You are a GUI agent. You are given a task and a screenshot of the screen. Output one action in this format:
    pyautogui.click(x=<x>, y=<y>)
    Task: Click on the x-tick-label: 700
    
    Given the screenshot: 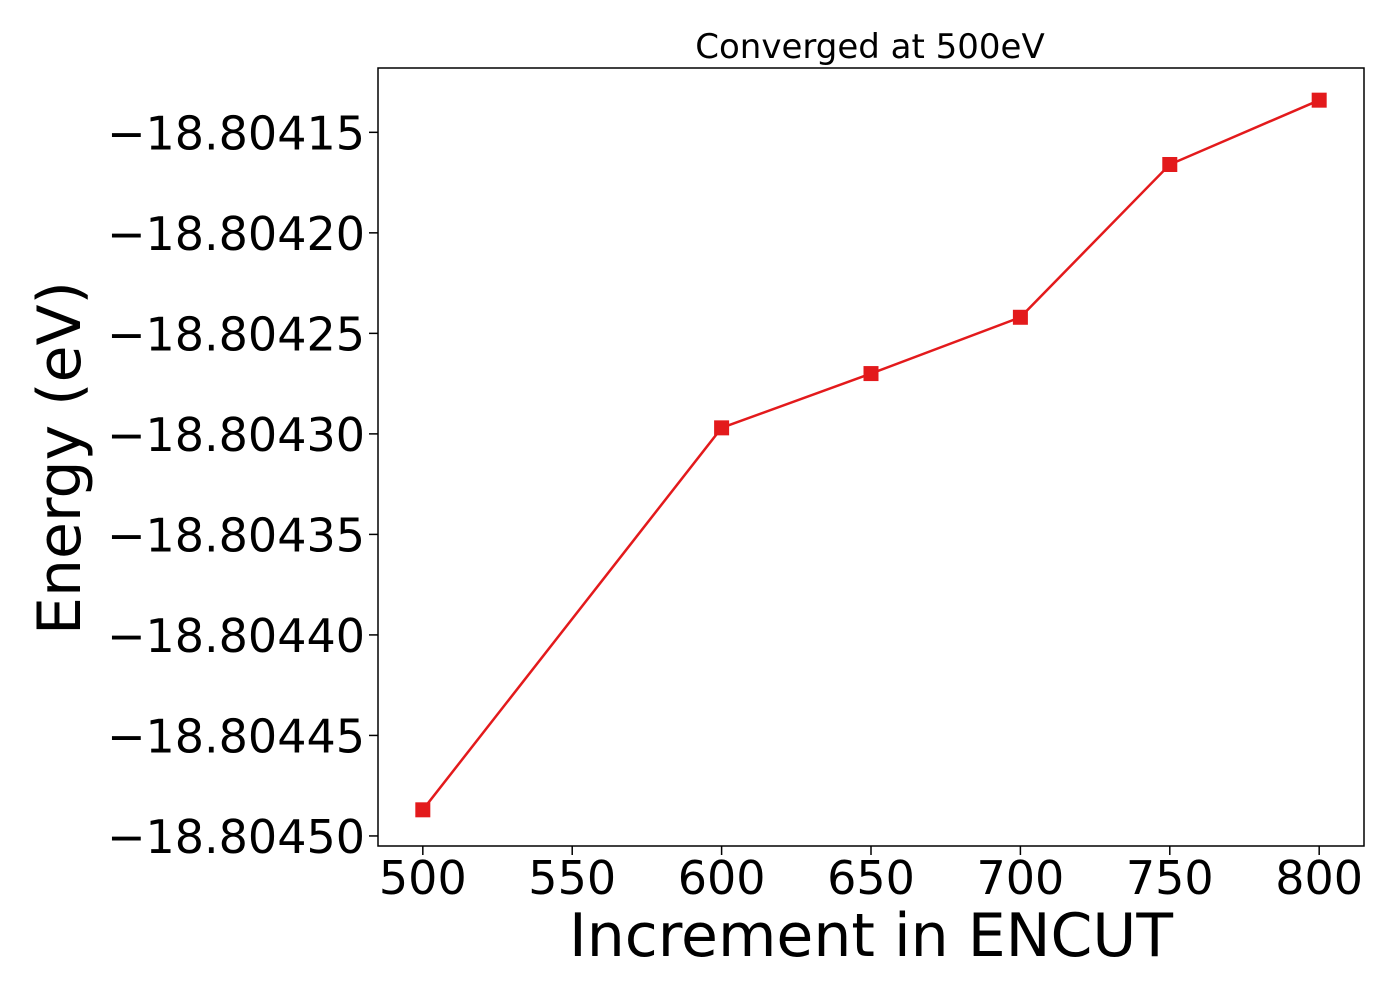 What is the action you would take?
    pyautogui.click(x=1020, y=878)
    